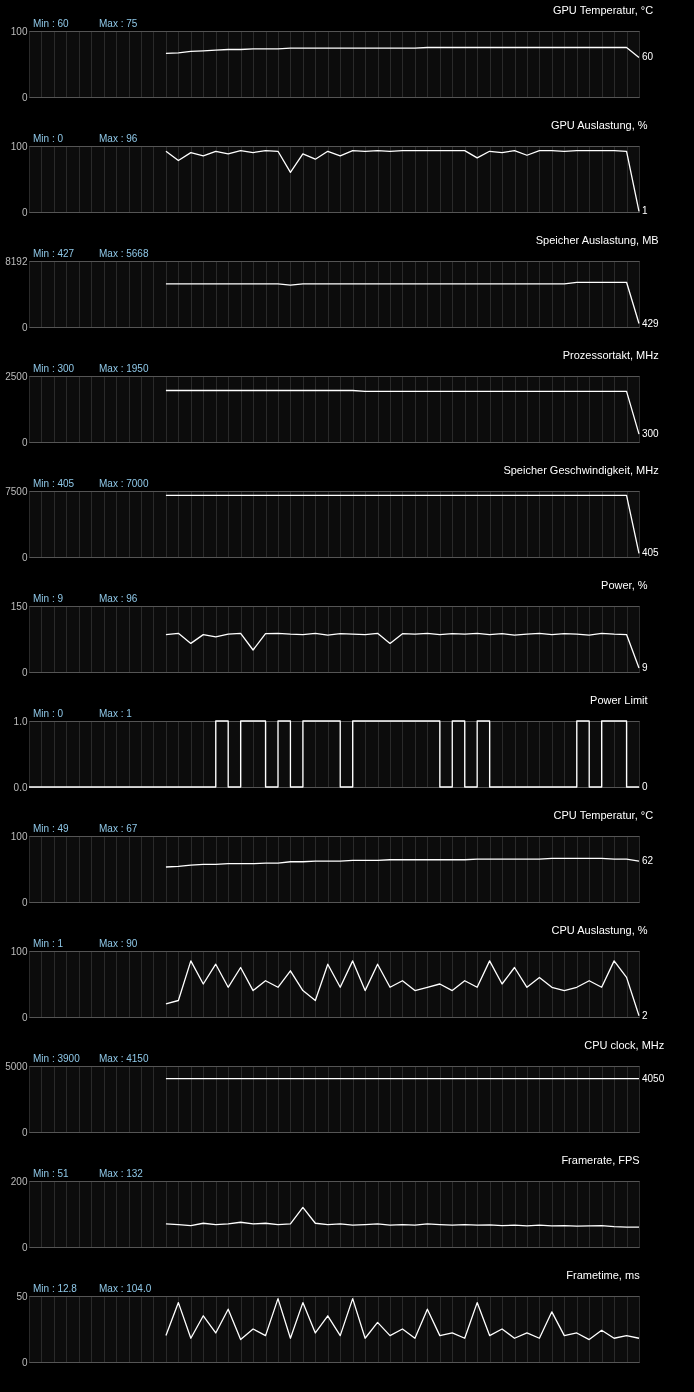 The width and height of the screenshot is (694, 1392). Describe the element at coordinates (597, 240) in the screenshot. I see `chart-title: Speicher Auslastung, MB` at that location.